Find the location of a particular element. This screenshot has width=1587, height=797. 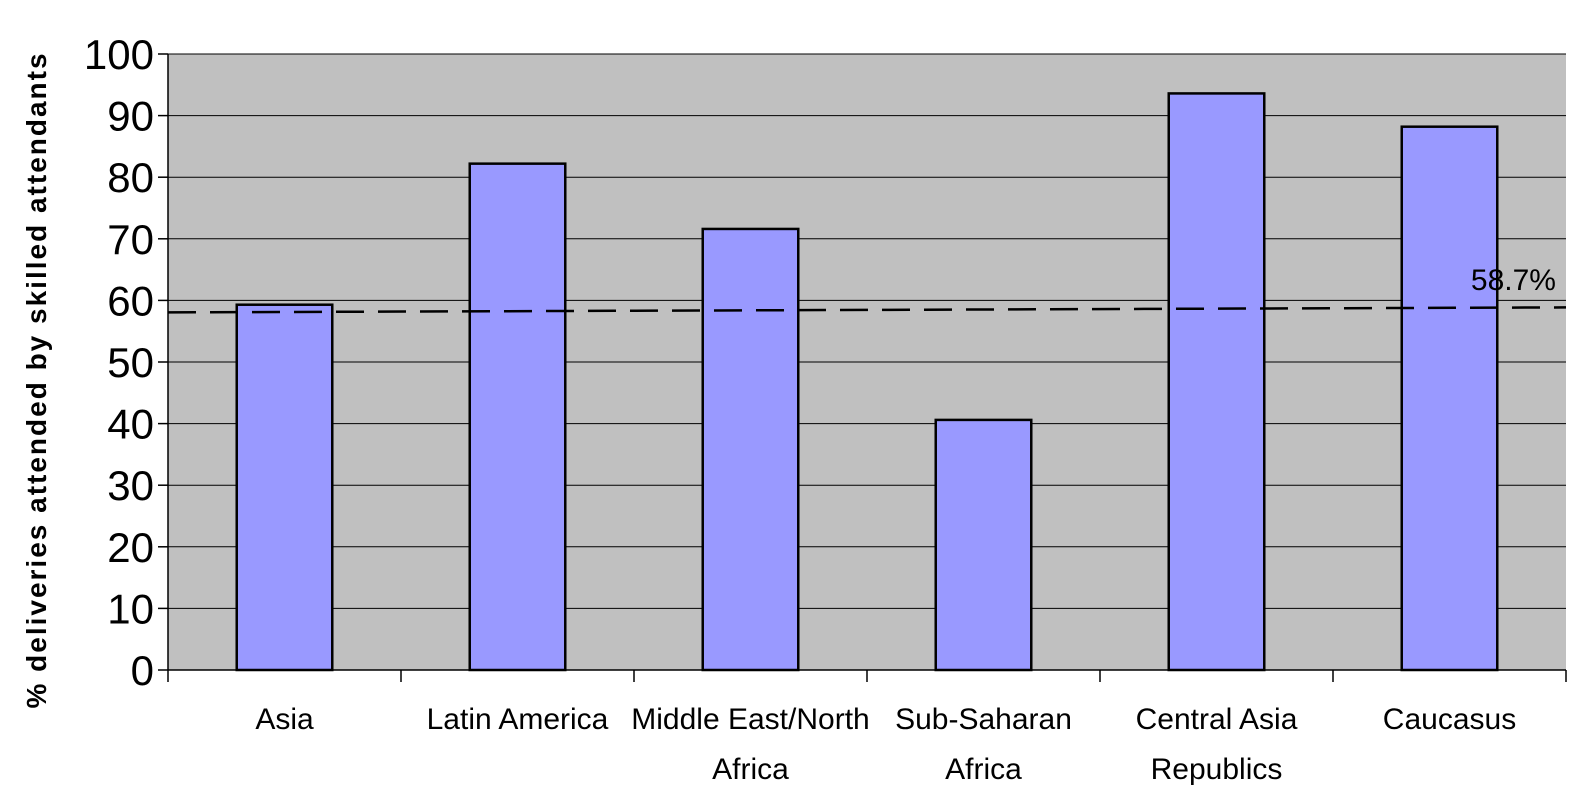

x-category-label-line: Caucasus is located at coordinates (1449, 719).